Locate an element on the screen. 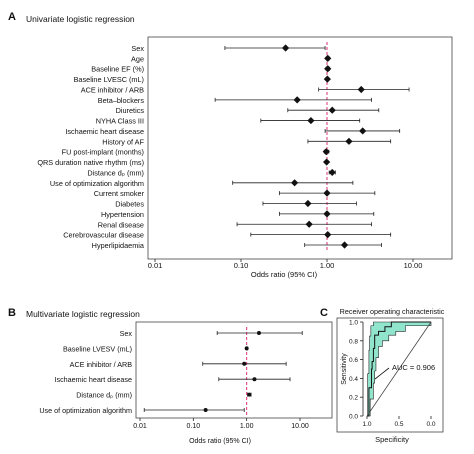 This screenshot has width=474, height=454. row-label: Current smoker is located at coordinates (119, 193).